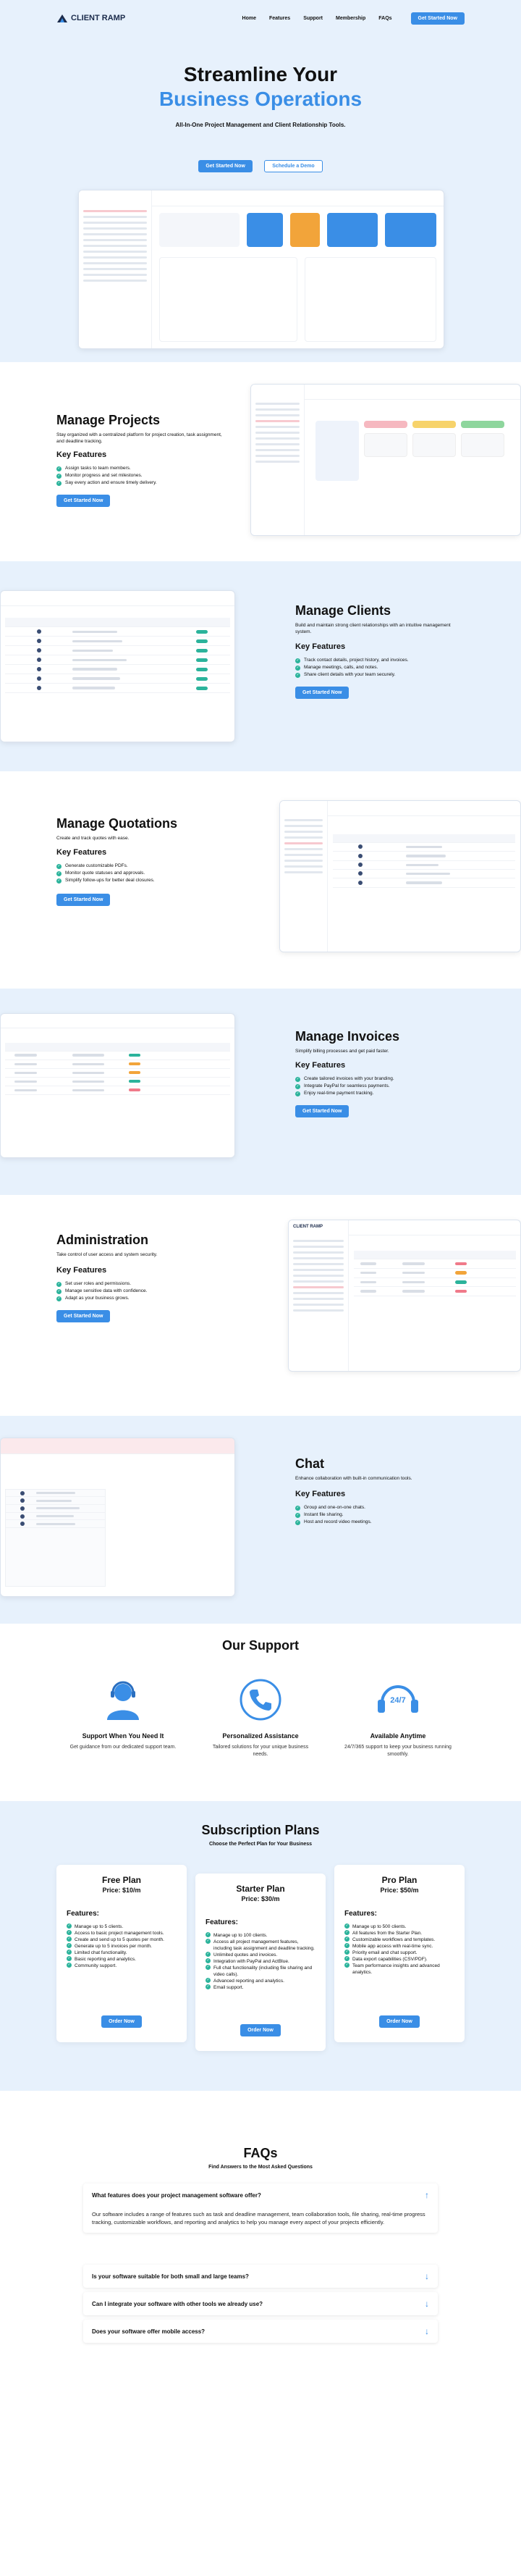 The height and width of the screenshot is (2576, 521). Describe the element at coordinates (351, 18) in the screenshot. I see `nav-link-membership: Membership` at that location.